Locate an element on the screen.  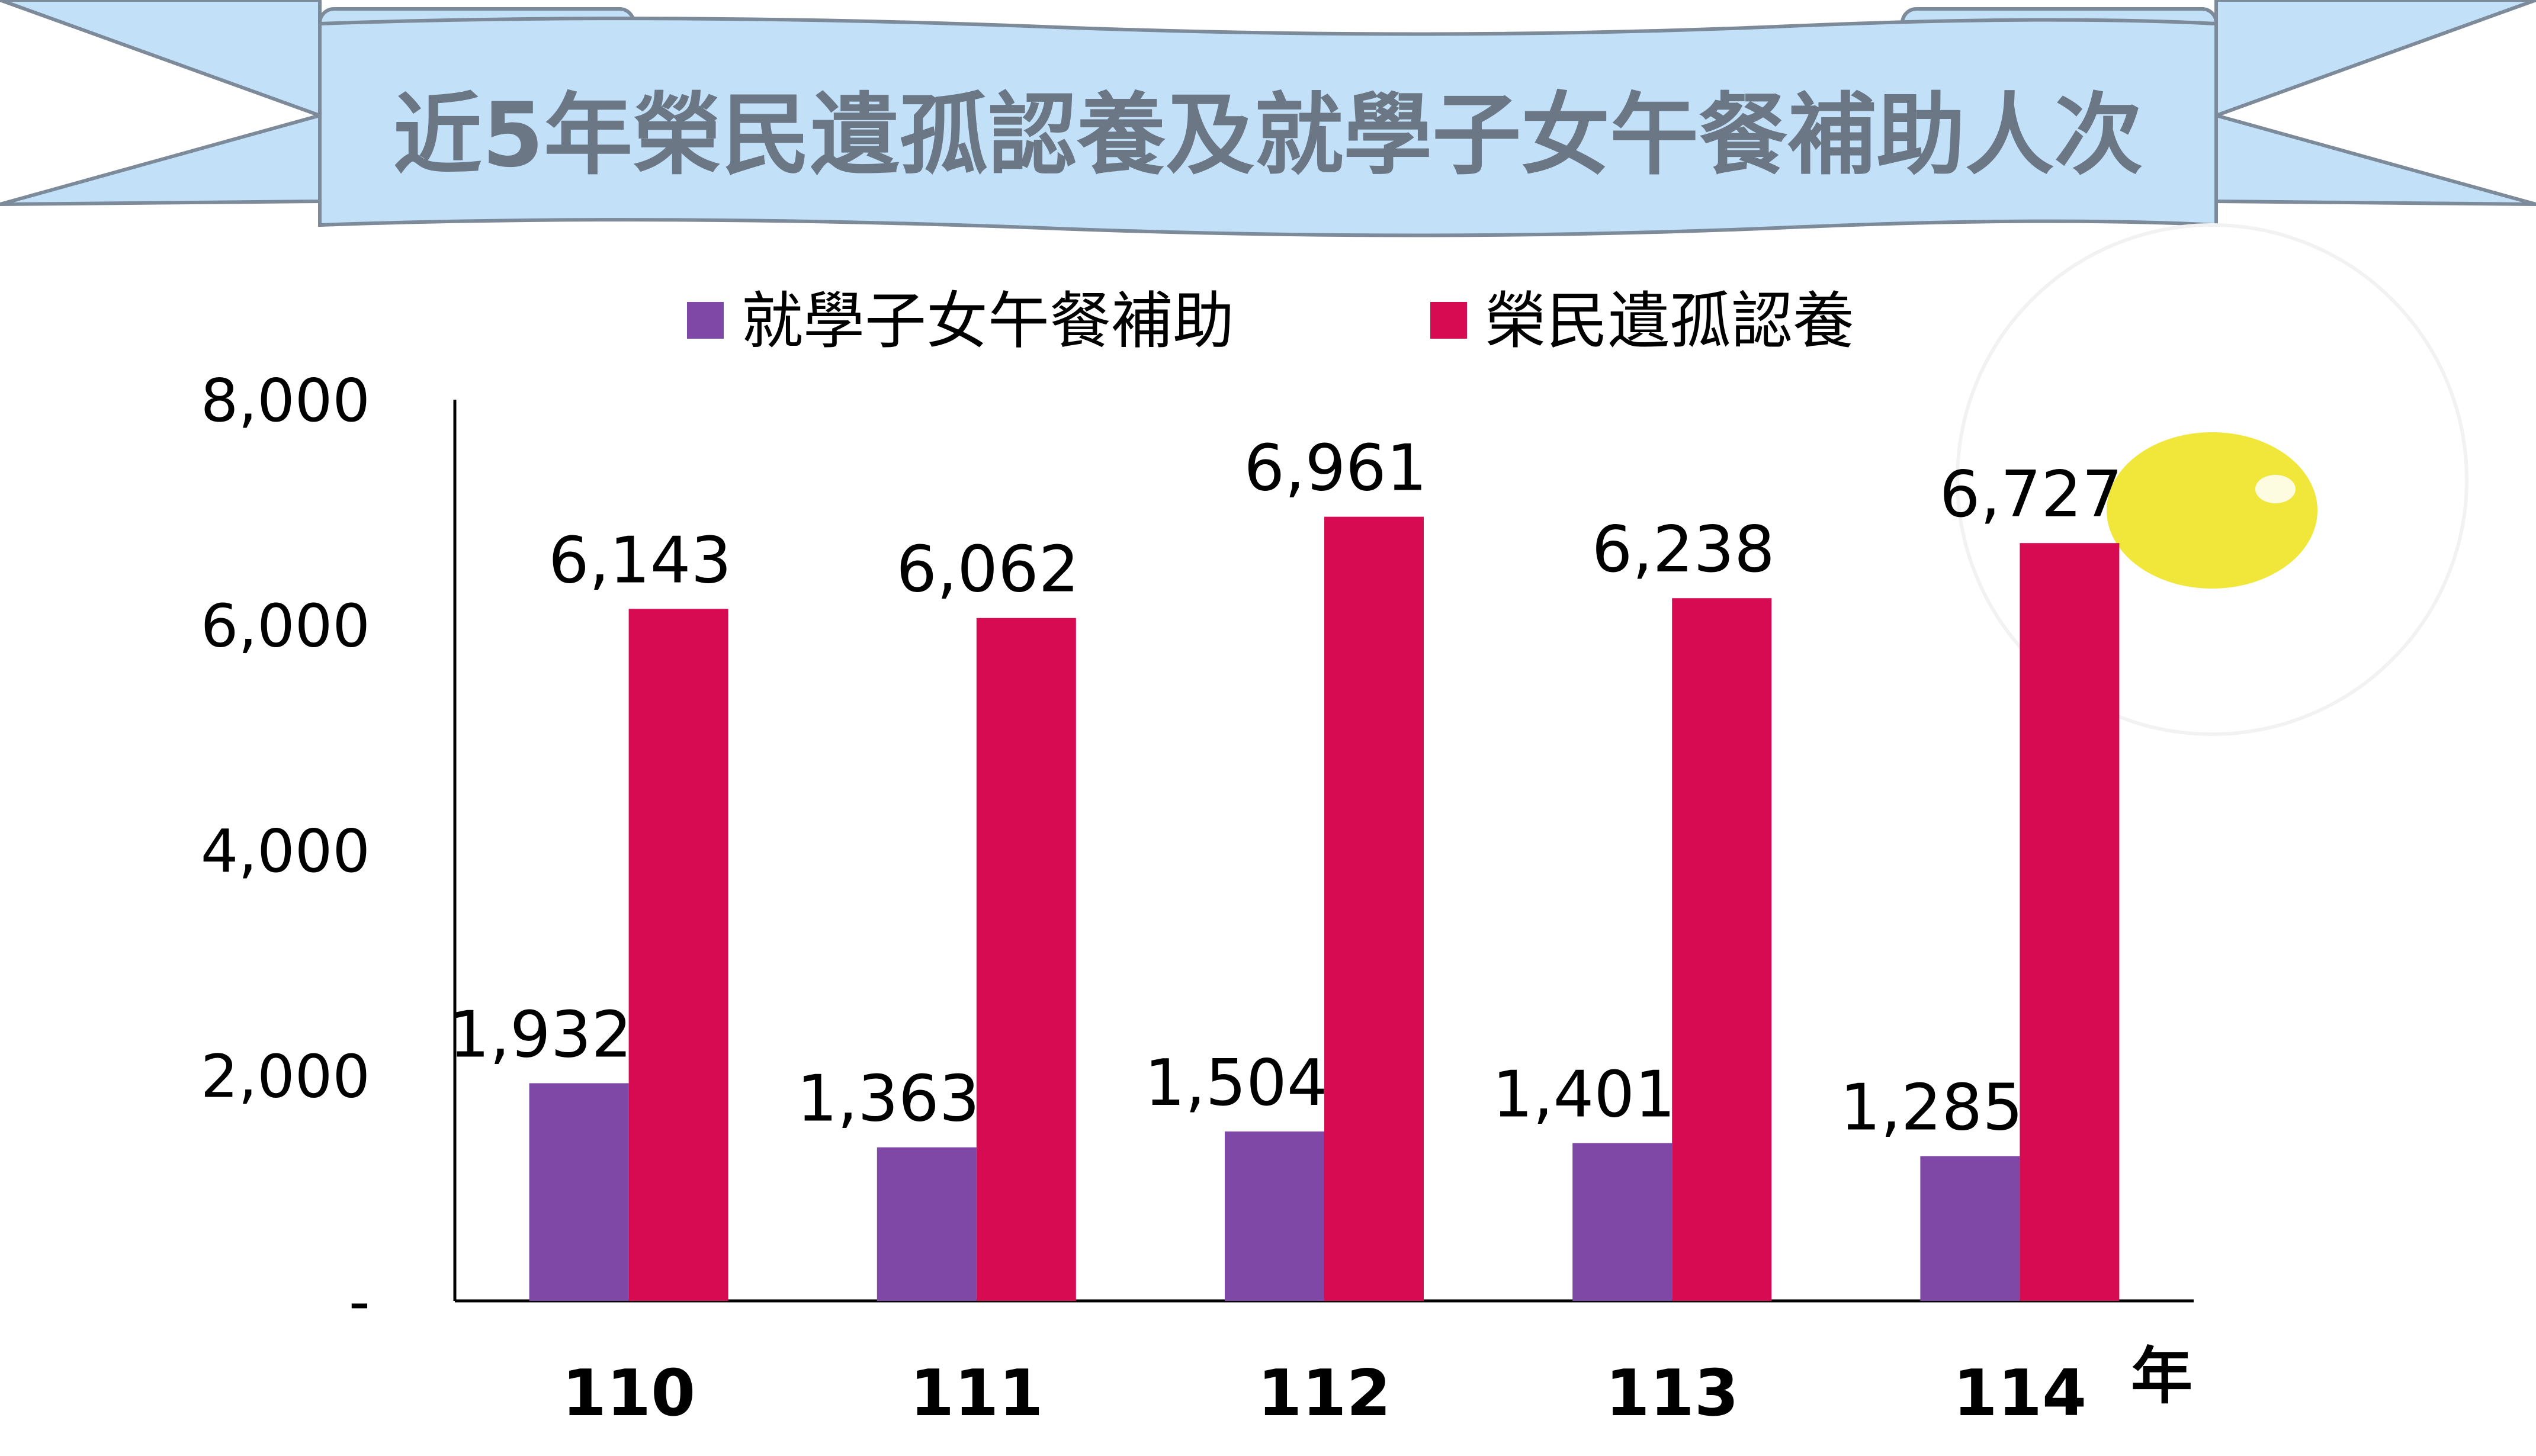
data-label: 1,932 is located at coordinates (540, 1035).